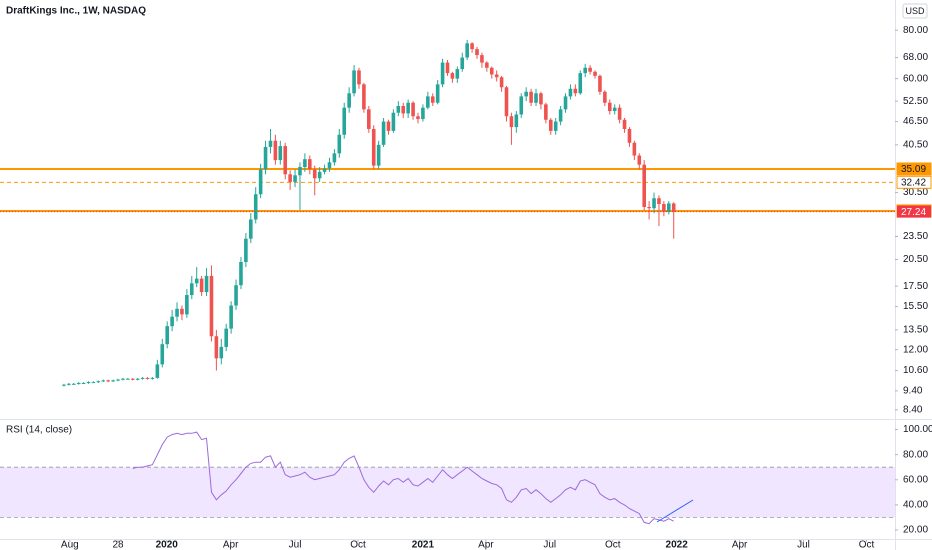 This screenshot has width=932, height=550. What do you see at coordinates (913, 409) in the screenshot?
I see `y-tick-label: 8.40` at bounding box center [913, 409].